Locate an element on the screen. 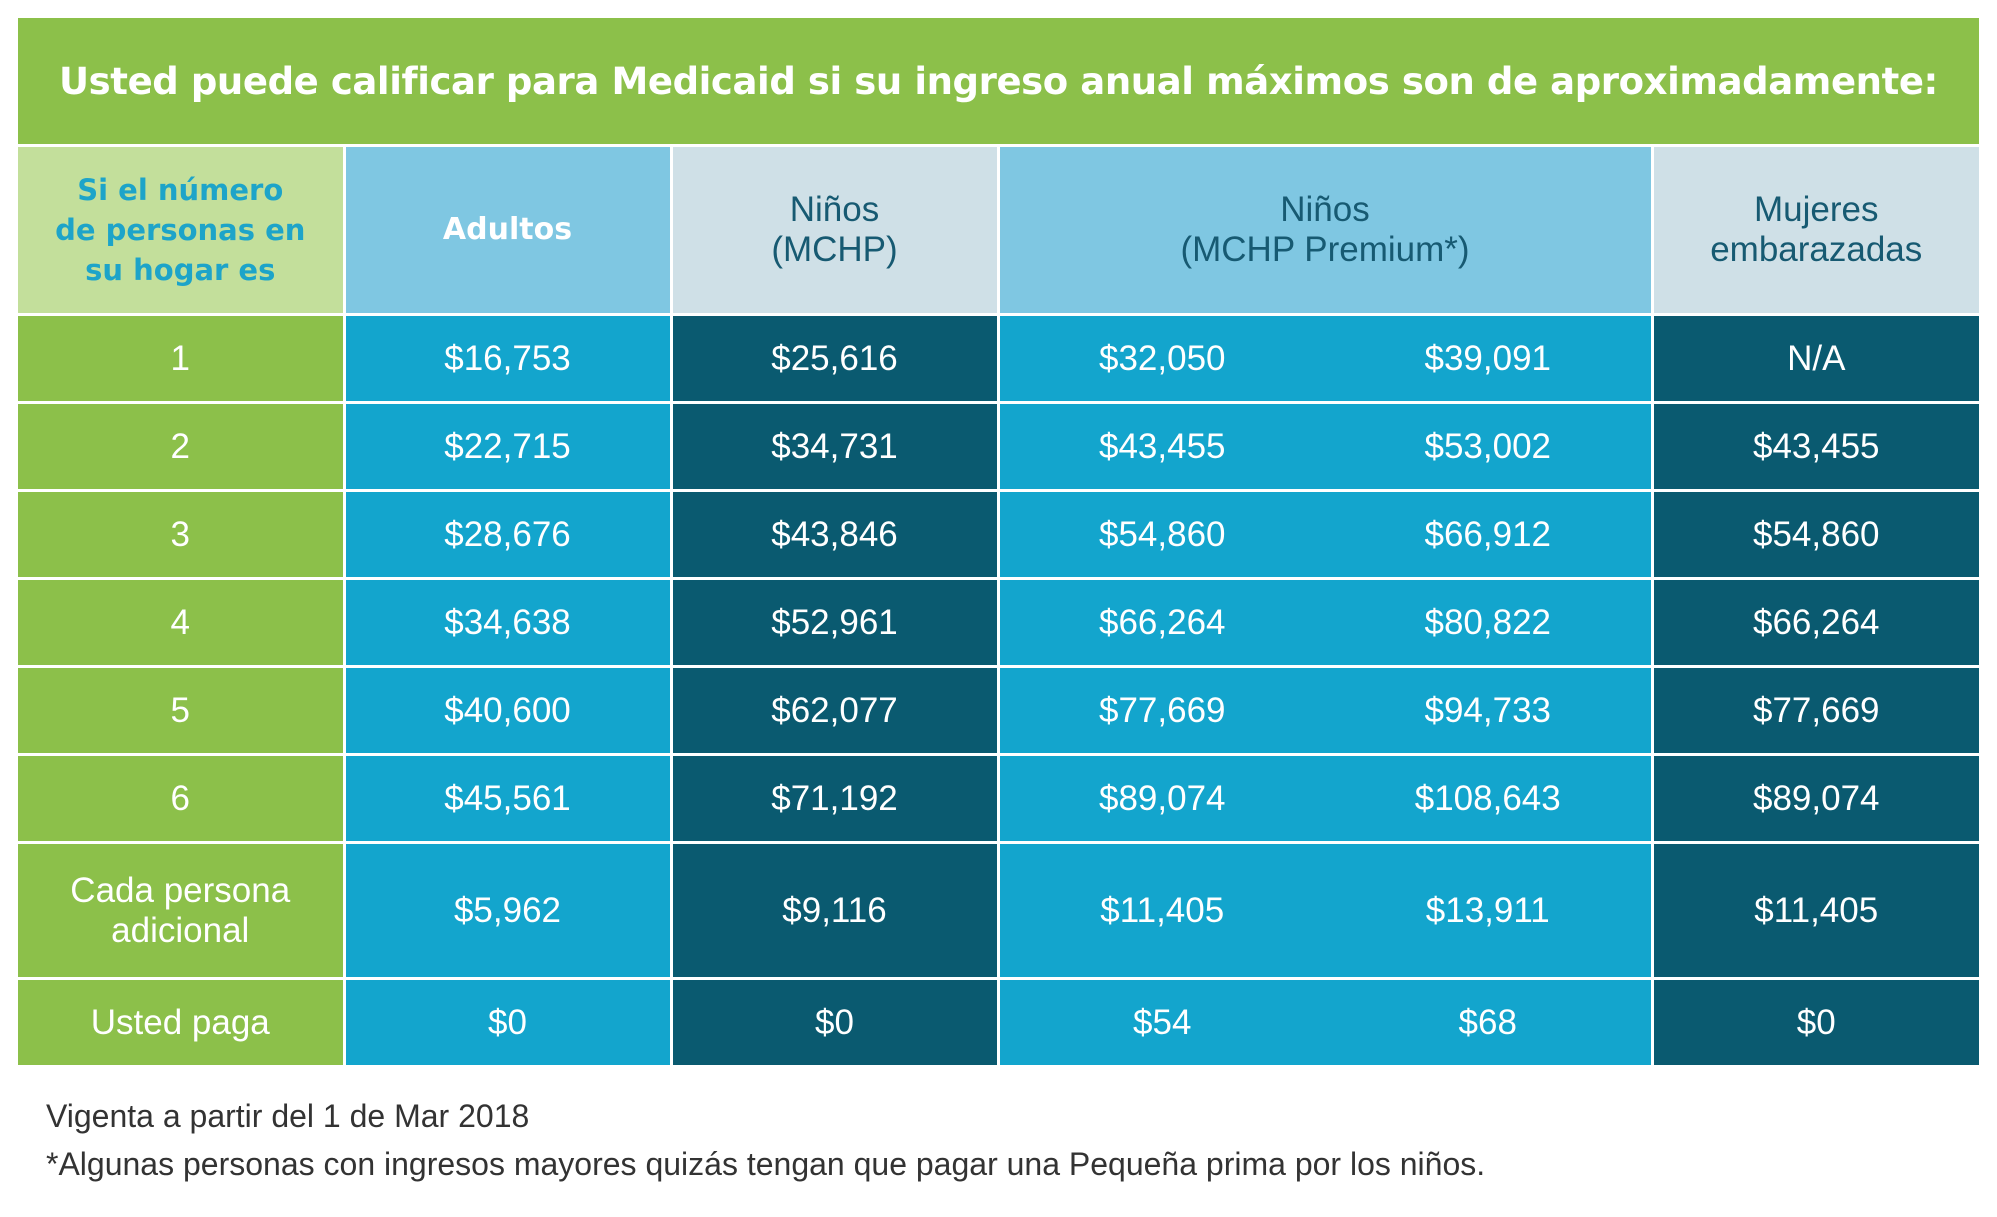  mchp-cell: $71,192 is located at coordinates (835, 799).